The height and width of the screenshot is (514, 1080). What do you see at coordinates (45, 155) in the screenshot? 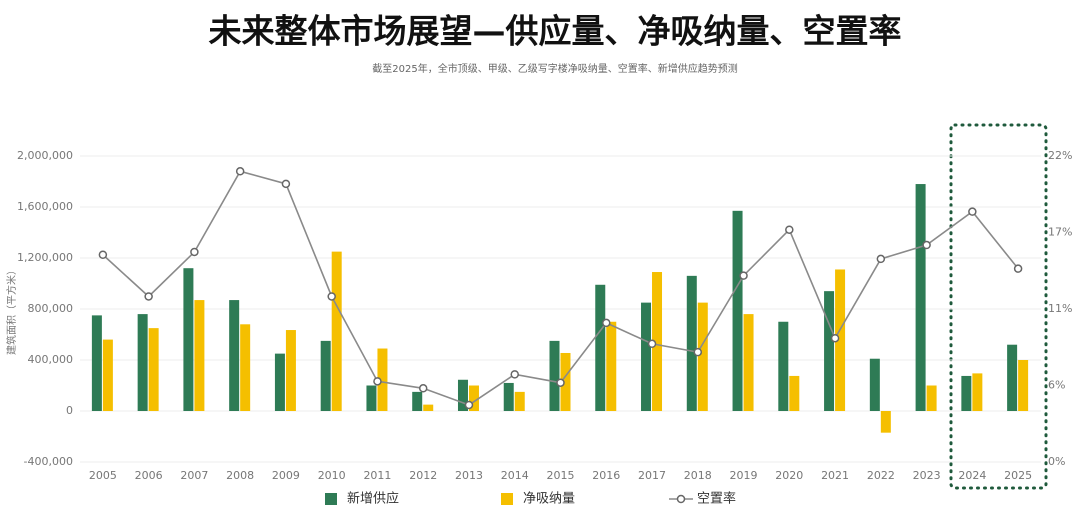
I see `y-tick-label: 2,000,000` at bounding box center [45, 155].